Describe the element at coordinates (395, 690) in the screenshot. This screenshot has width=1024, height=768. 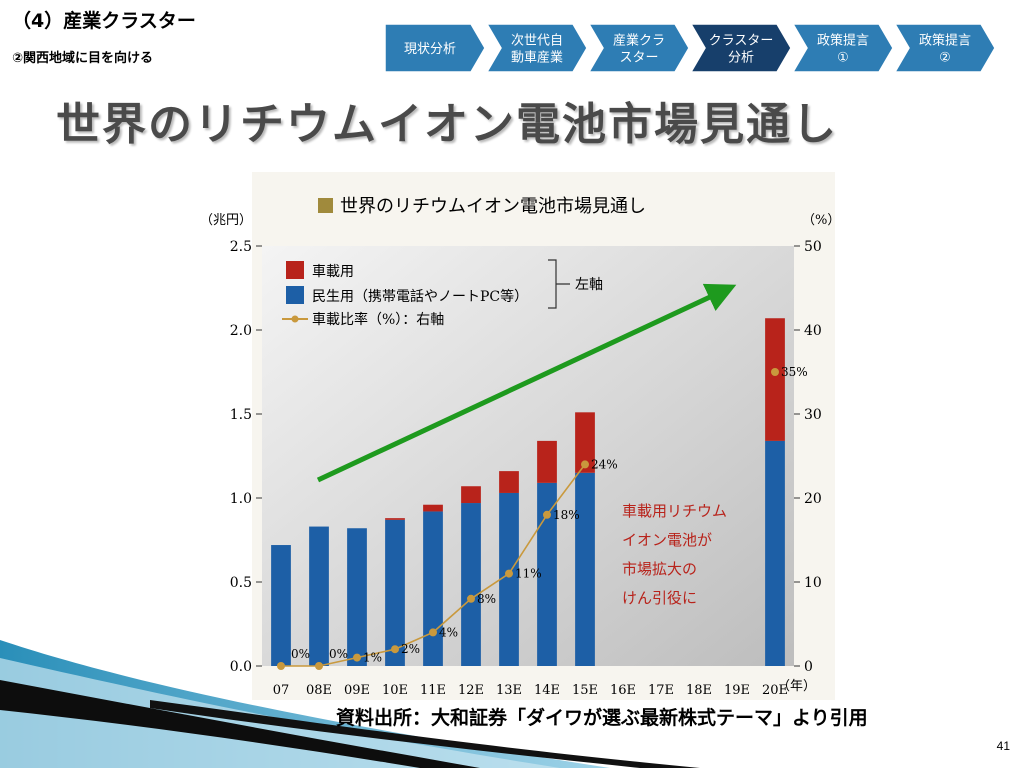
I see `x-tick-label: 10E` at that location.